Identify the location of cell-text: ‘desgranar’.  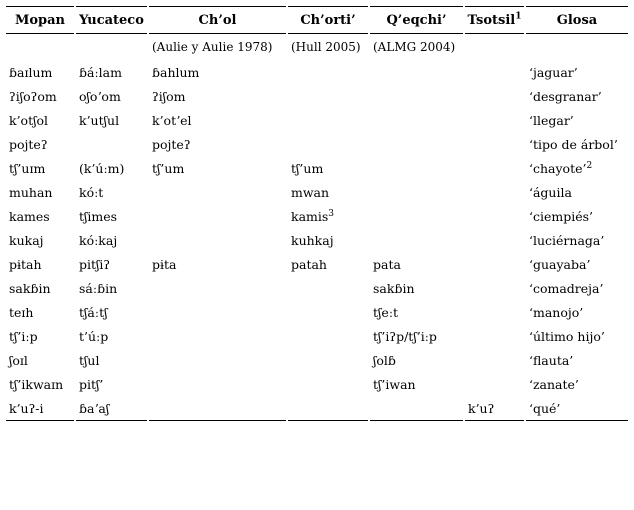
(565, 96).